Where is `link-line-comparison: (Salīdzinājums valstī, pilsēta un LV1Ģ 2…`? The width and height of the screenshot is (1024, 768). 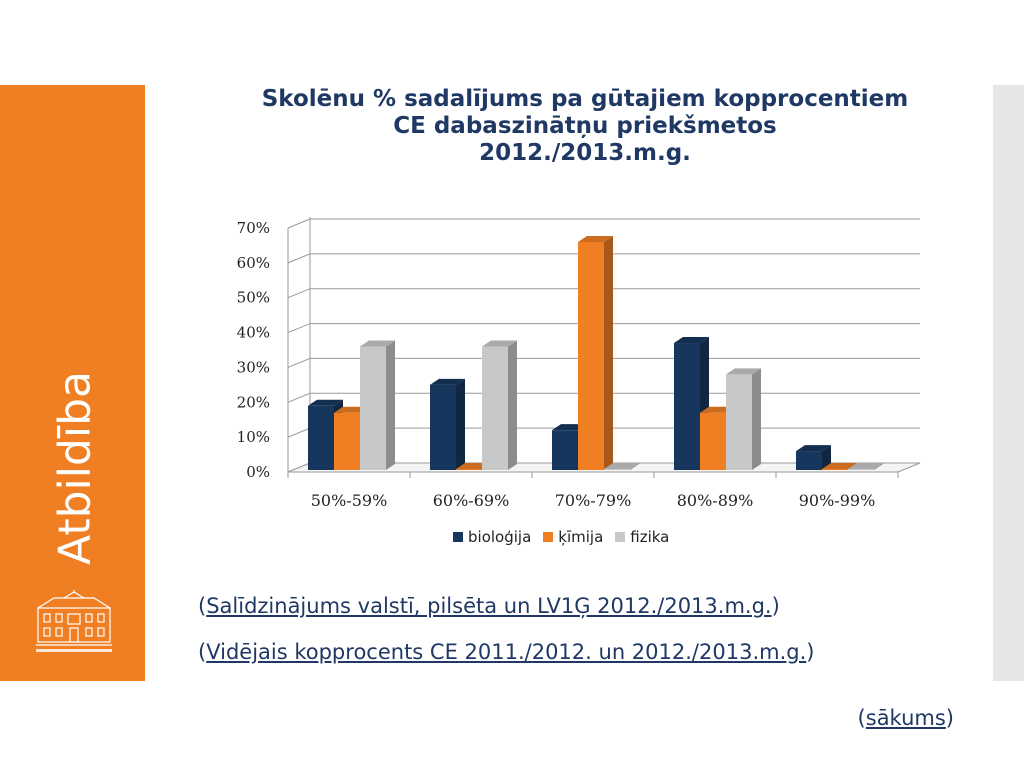
link-line-comparison: (Salīdzinājums valstī, pilsēta un LV1Ģ 2… is located at coordinates (489, 606).